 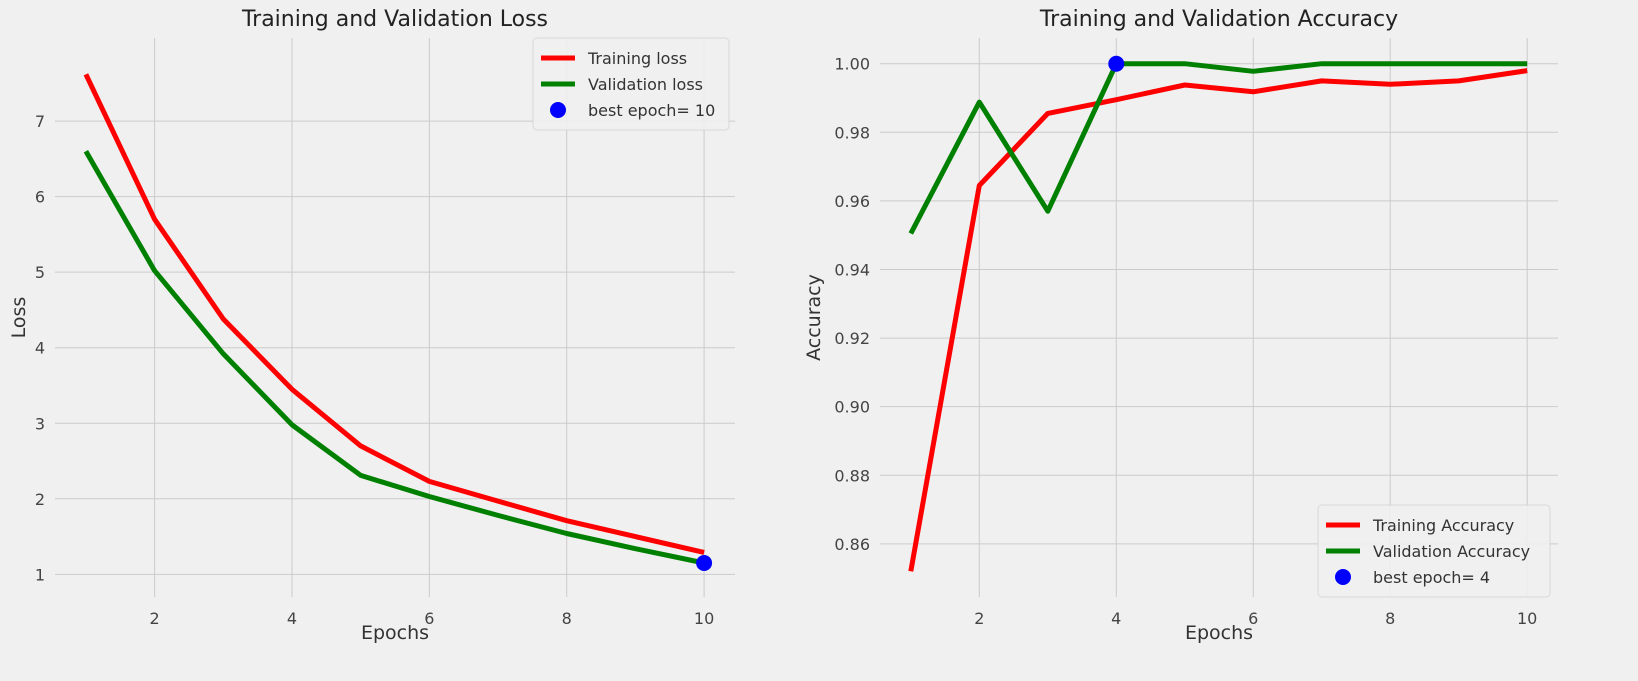 I want to click on accuracy-chart-series-validation-accuracy, so click(x=1218, y=148).